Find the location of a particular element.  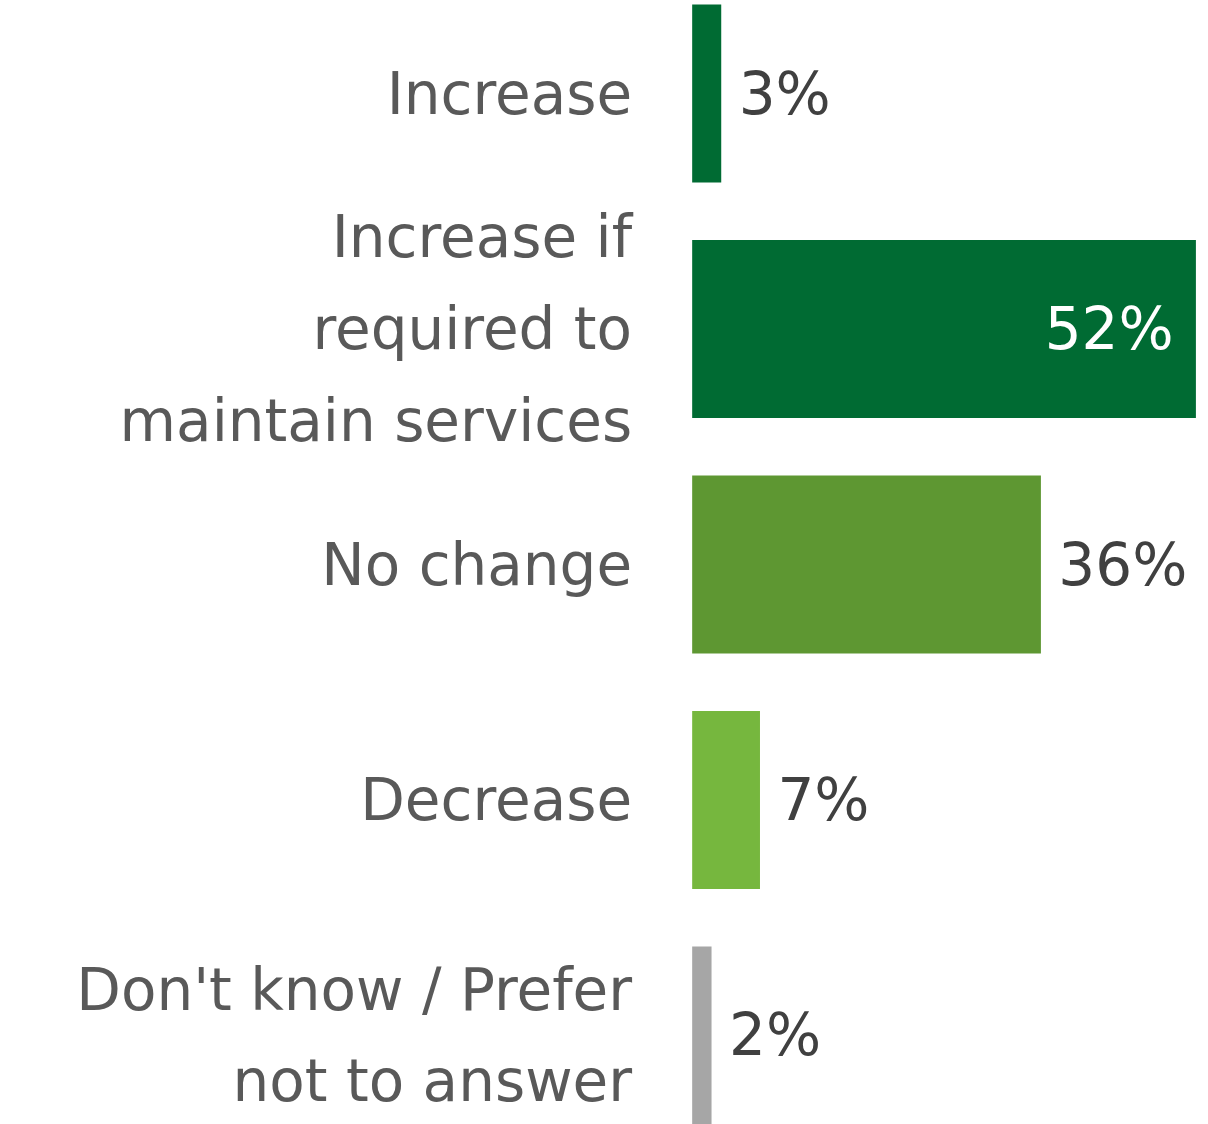

y-tick-label: Don't know / Prefer not to answer is located at coordinates (354, 1035).